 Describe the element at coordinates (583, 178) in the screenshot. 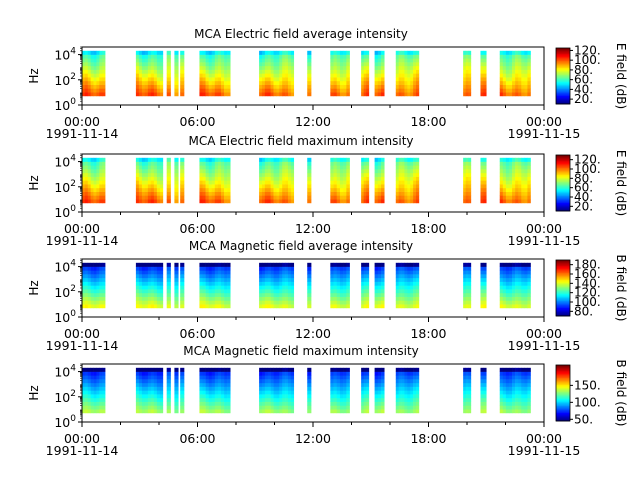

I see `colorbar-tick-label: 80.` at that location.